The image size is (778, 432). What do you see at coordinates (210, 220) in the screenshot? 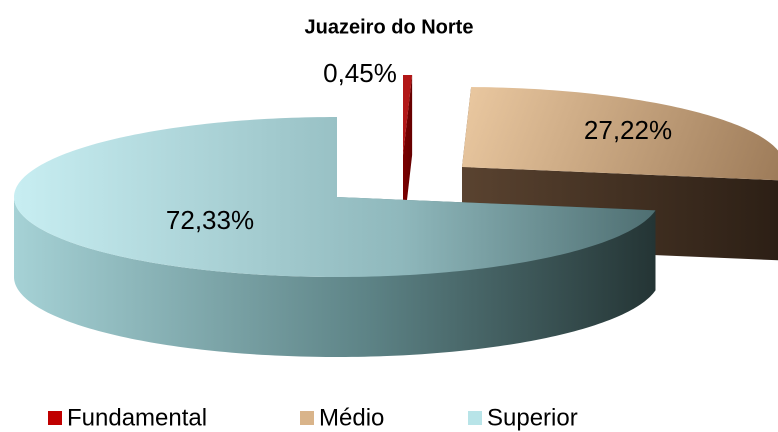
I see `data-label: 72,33%` at bounding box center [210, 220].